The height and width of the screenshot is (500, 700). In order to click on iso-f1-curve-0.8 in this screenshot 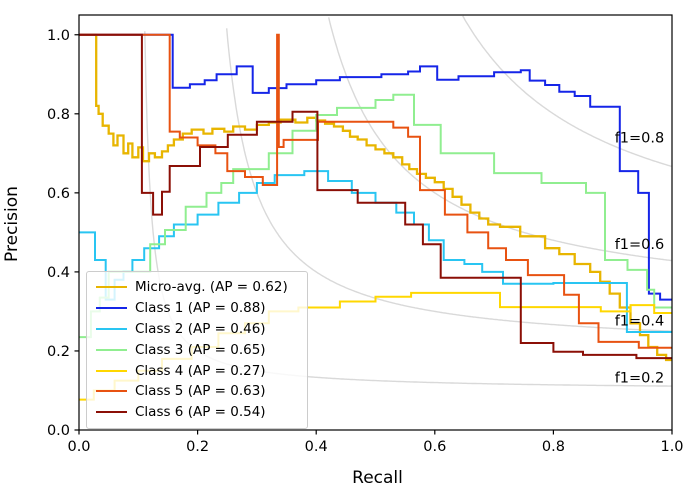, I will do `click(567, 91)`.